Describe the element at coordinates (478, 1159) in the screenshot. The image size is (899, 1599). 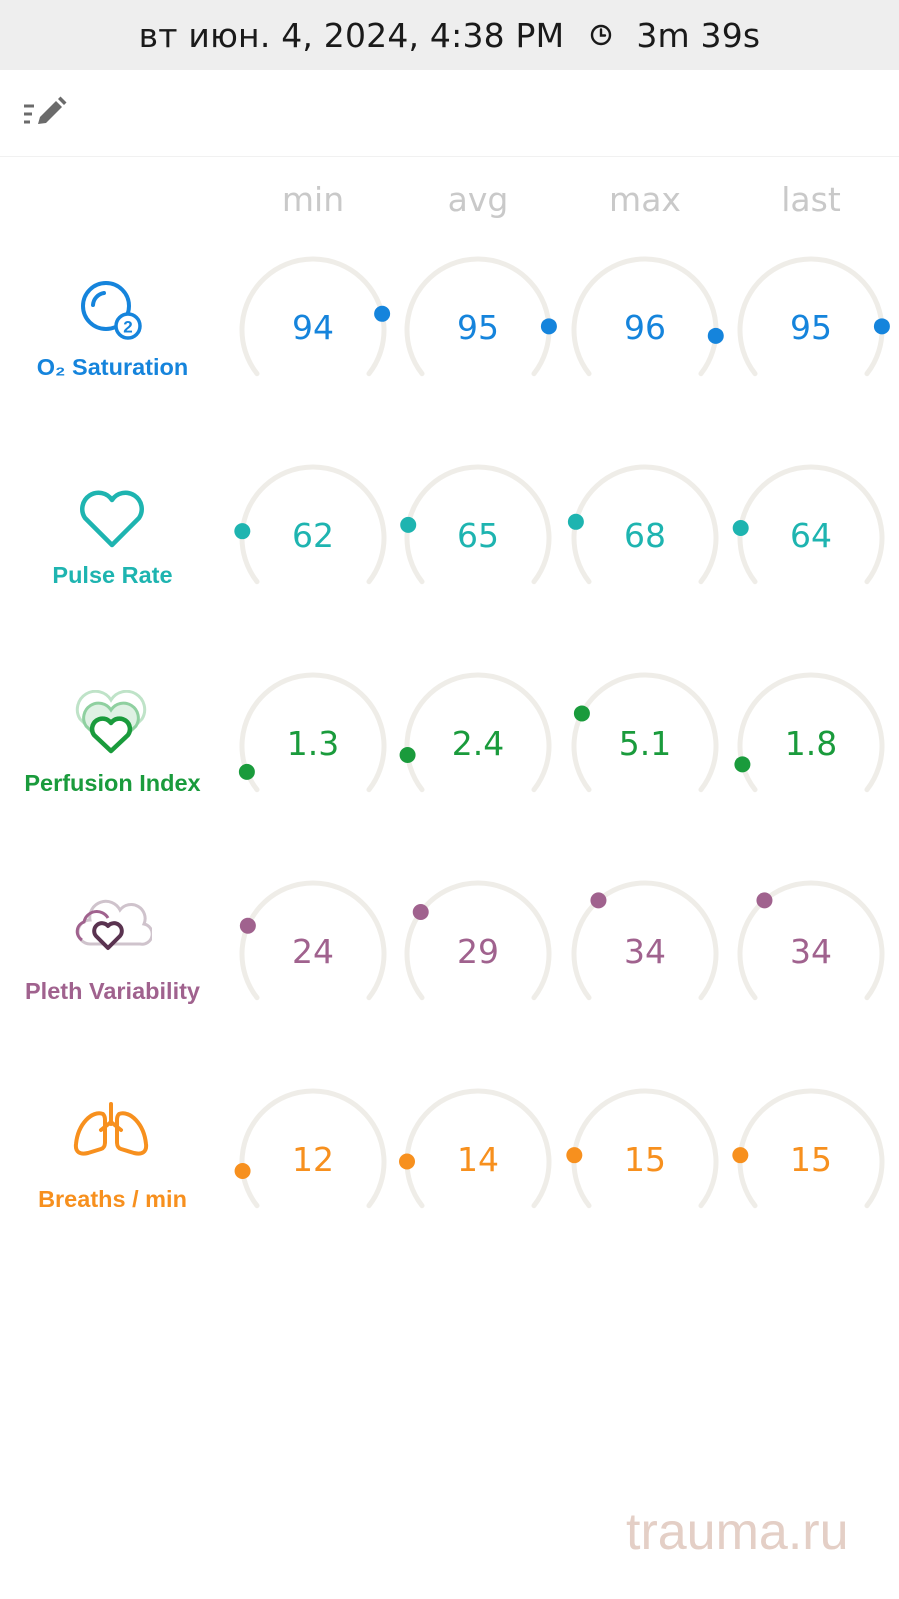
I see `value-rr-avg: 14` at that location.